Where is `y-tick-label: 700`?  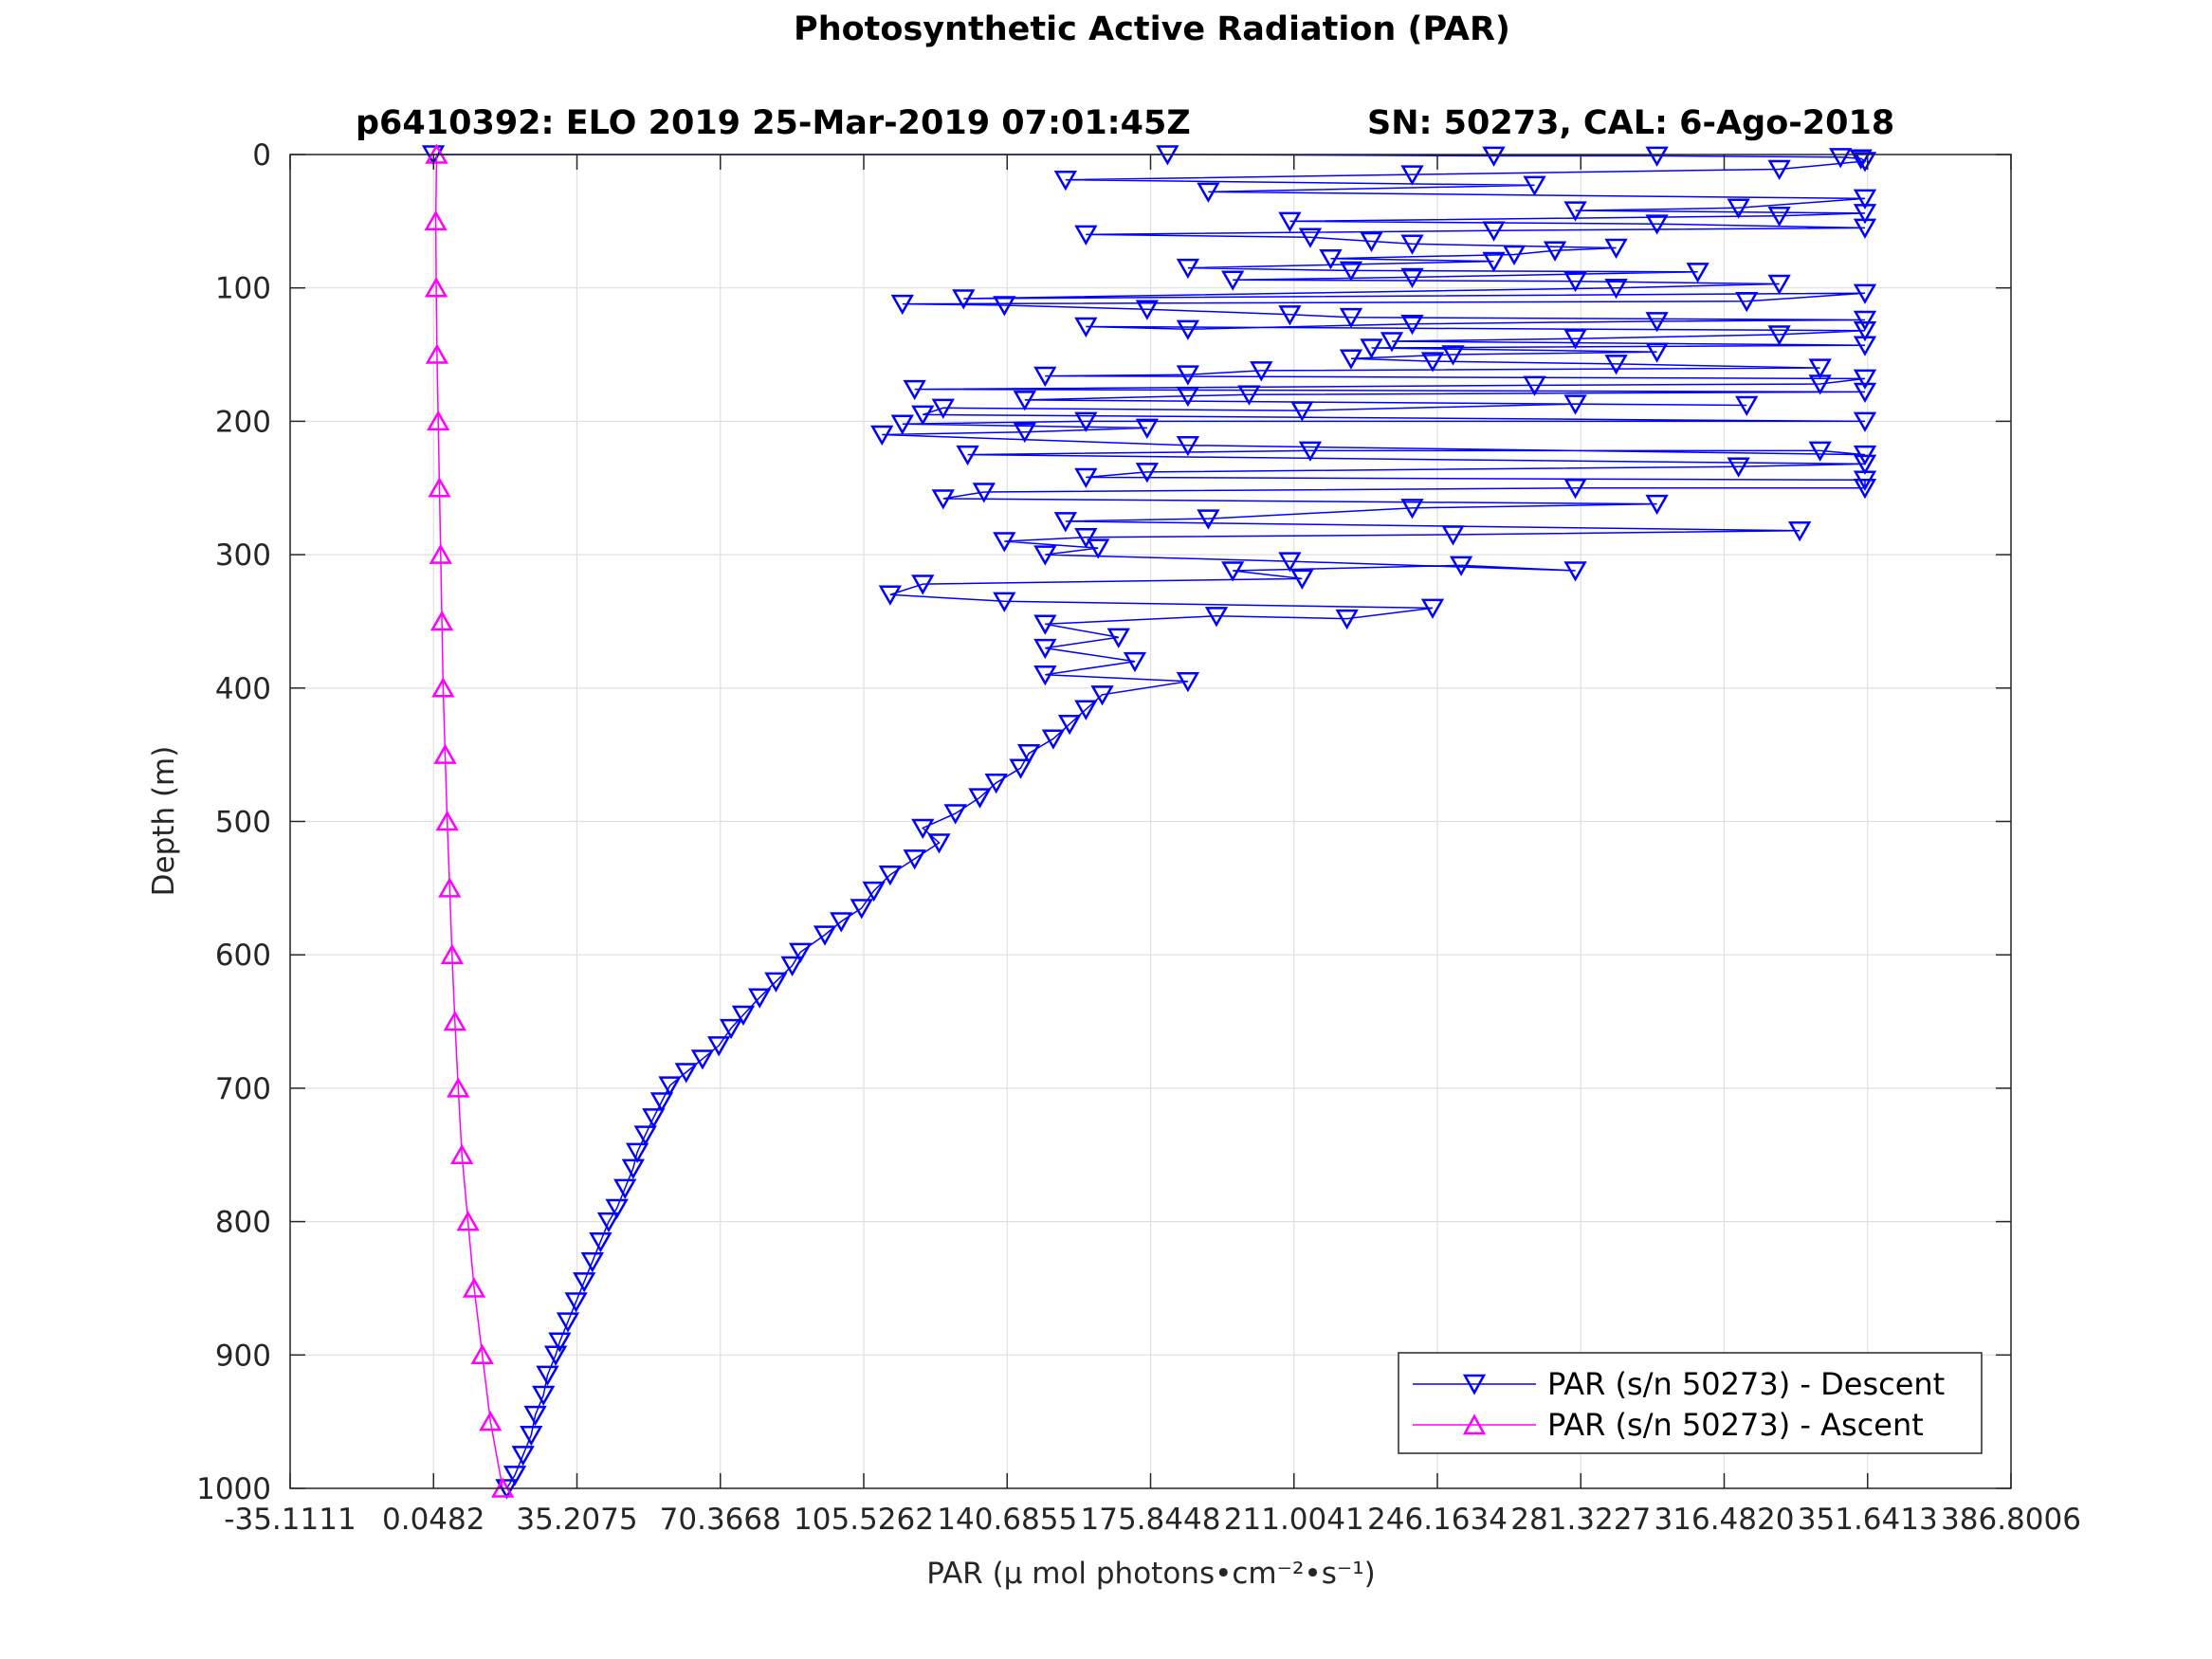 y-tick-label: 700 is located at coordinates (243, 1089).